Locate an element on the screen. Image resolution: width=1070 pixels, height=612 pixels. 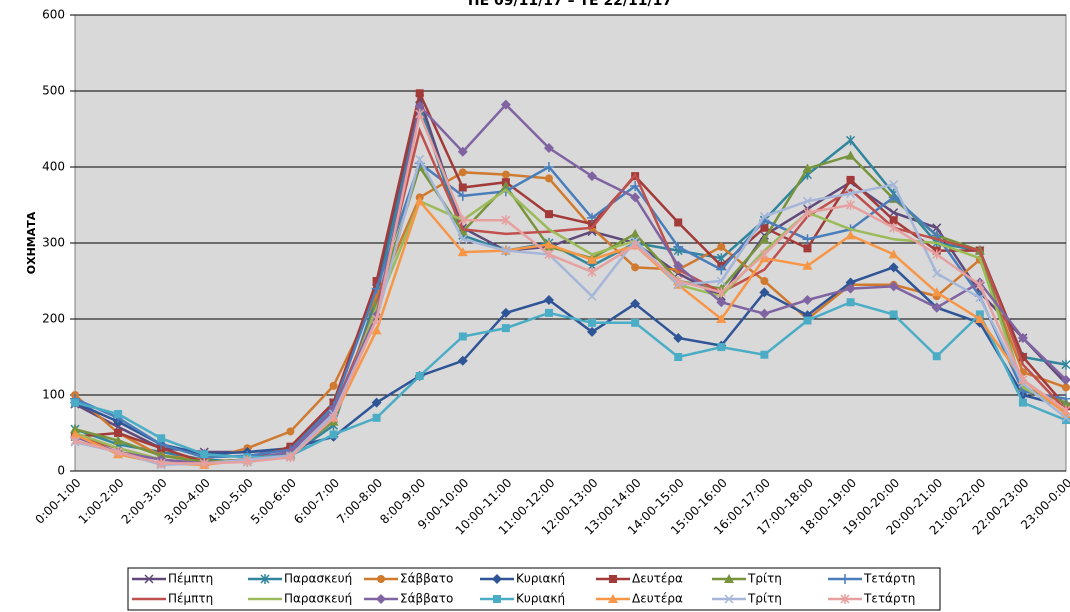
x-tick-label: 4:00-5:00 is located at coordinates (230, 501).